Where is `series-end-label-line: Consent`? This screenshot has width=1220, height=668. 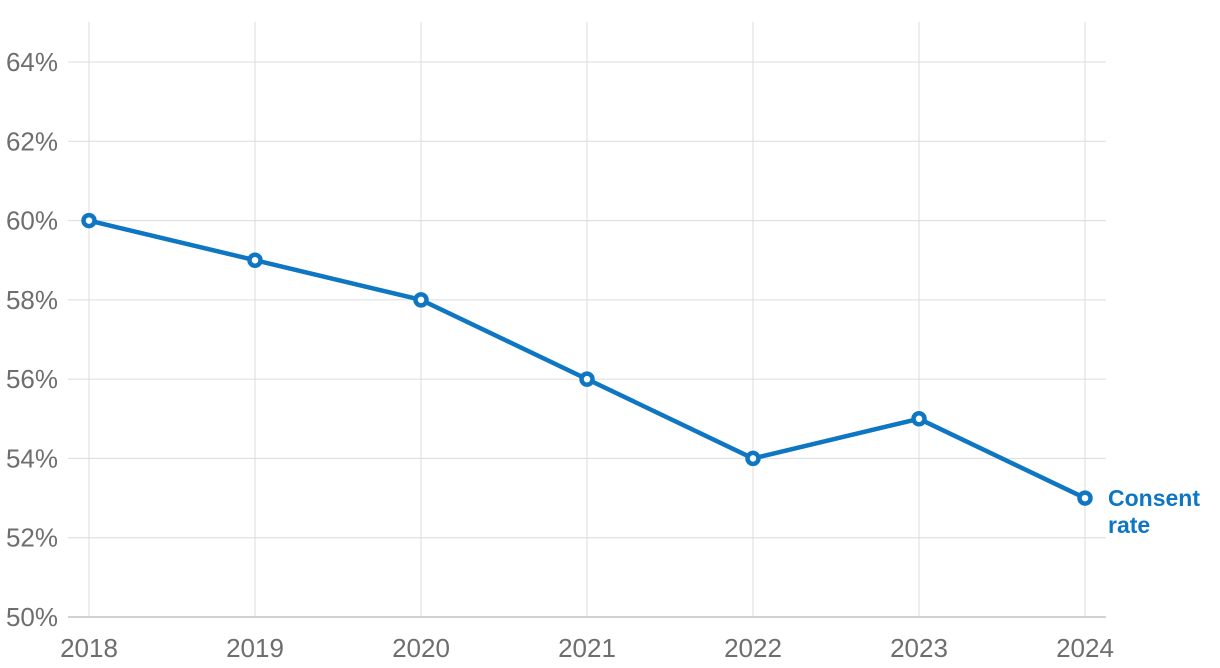
series-end-label-line: Consent is located at coordinates (1154, 498).